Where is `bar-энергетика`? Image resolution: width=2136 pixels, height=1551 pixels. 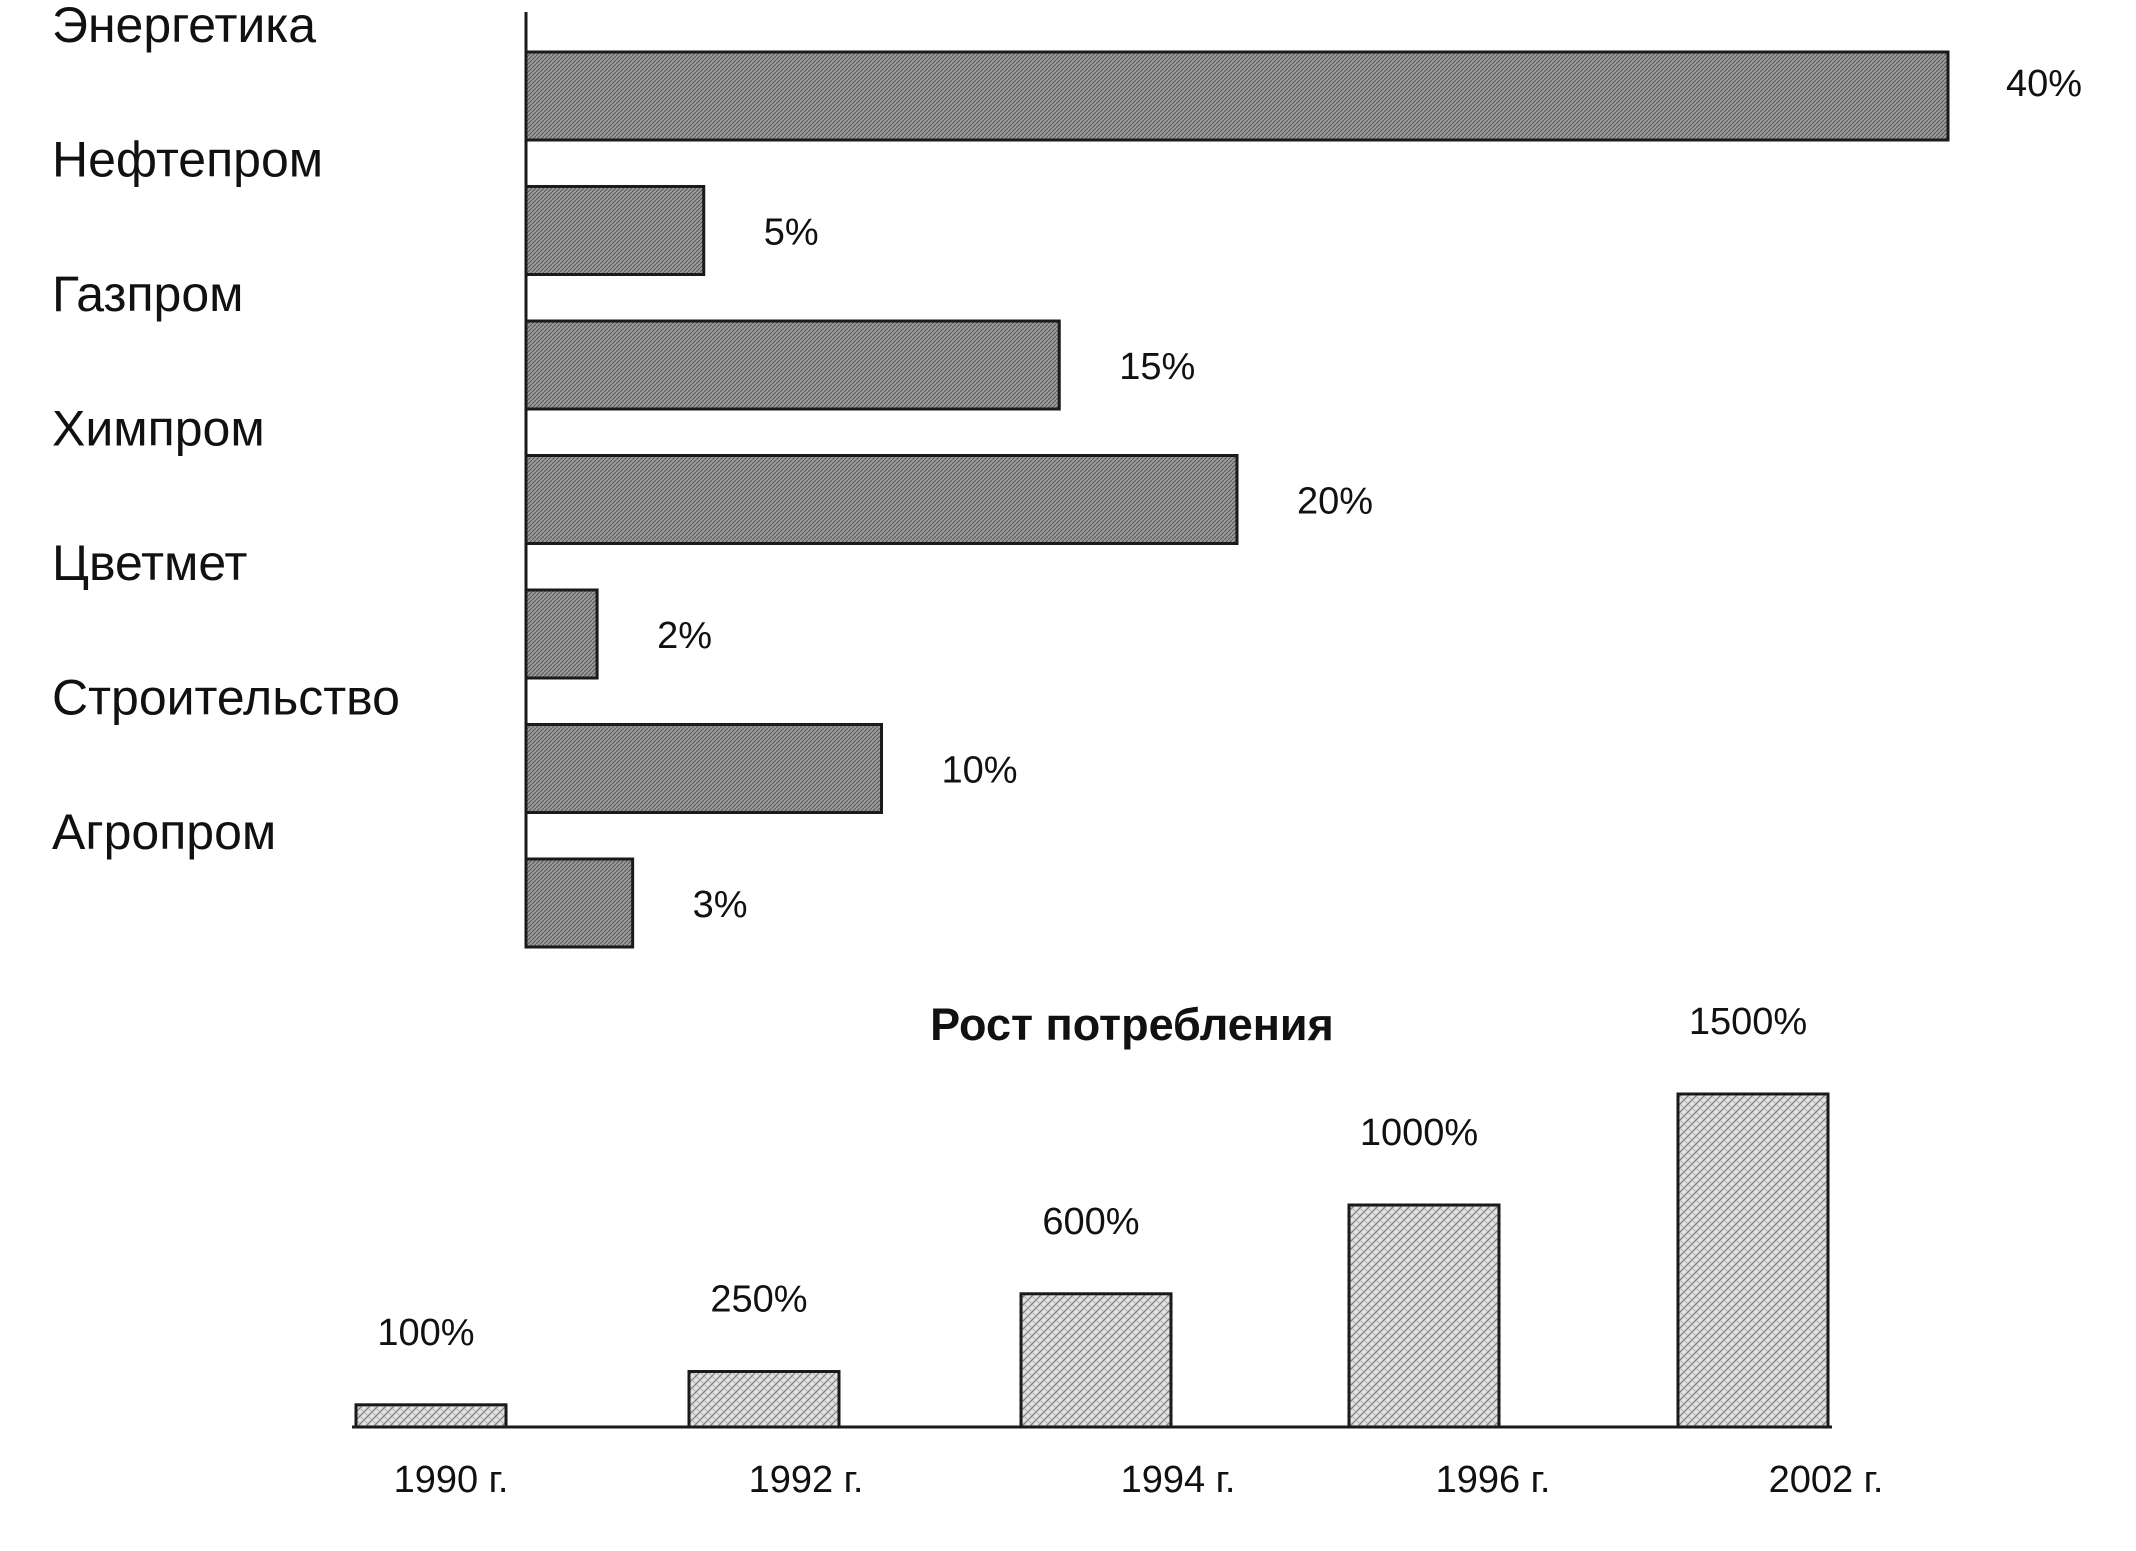
bar-энергетика is located at coordinates (1237, 96).